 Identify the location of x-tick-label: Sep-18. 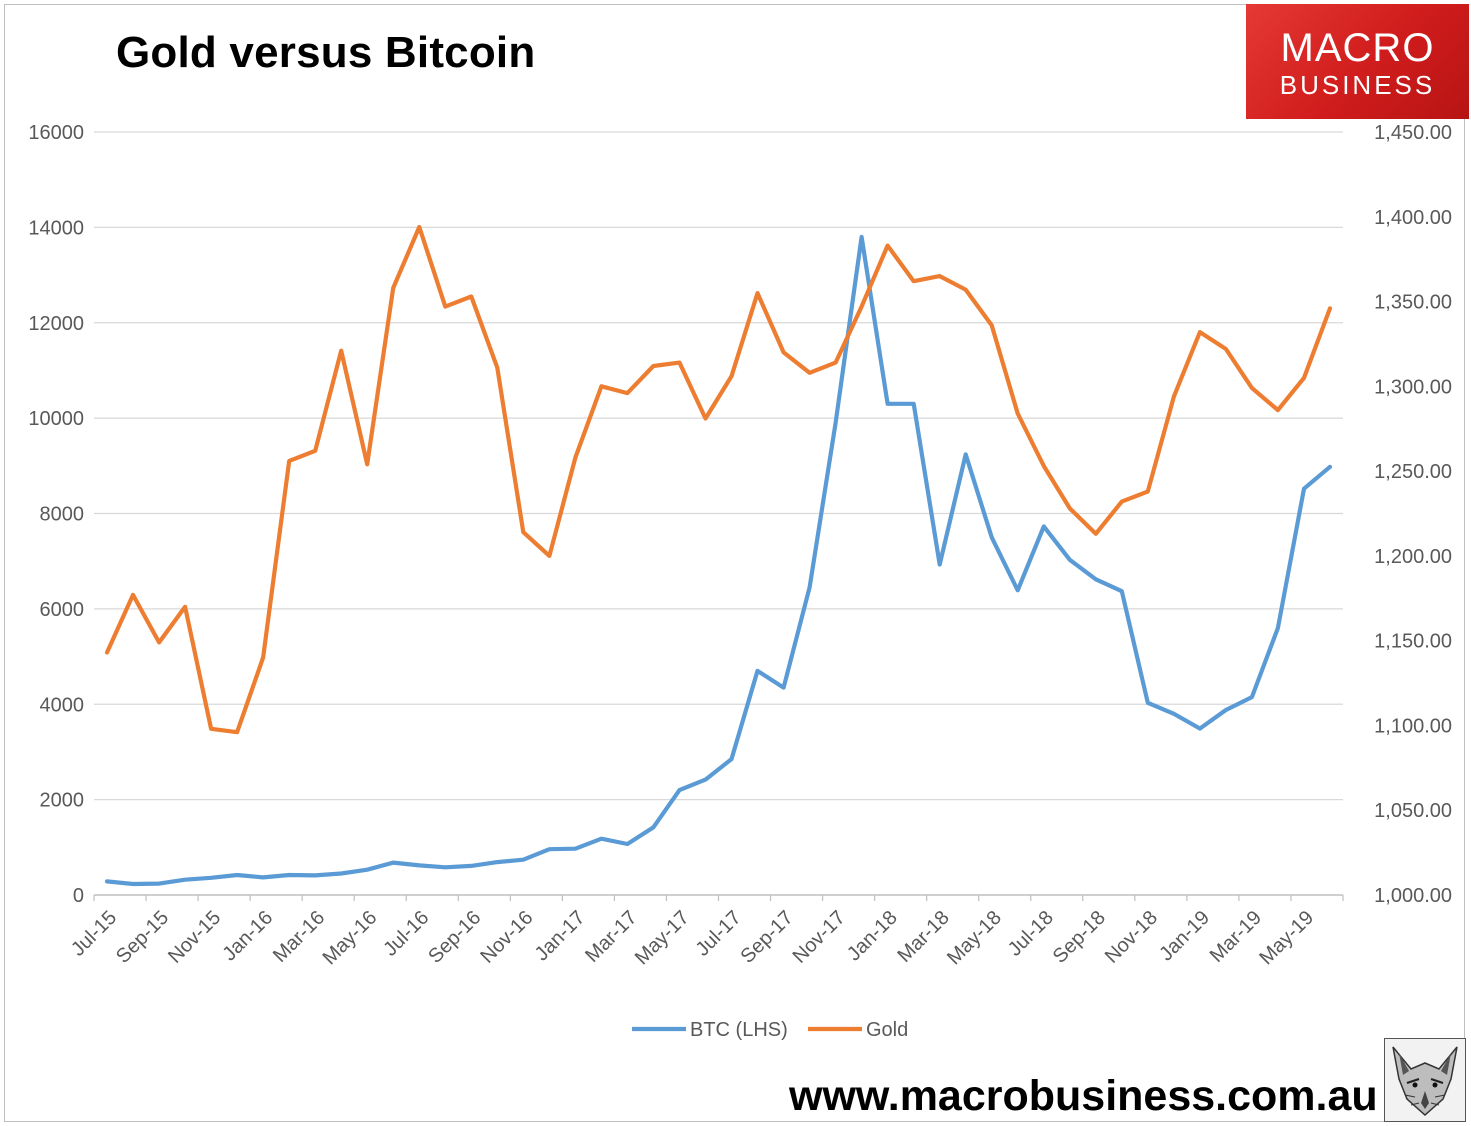
(1079, 937).